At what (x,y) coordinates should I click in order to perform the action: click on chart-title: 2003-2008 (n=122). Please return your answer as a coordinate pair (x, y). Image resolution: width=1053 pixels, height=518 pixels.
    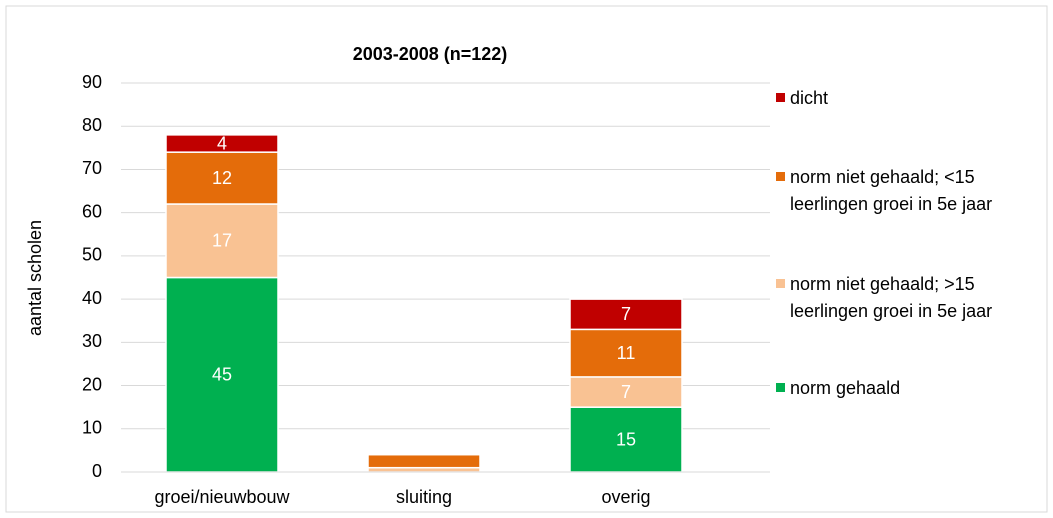
    Looking at the image, I should click on (430, 54).